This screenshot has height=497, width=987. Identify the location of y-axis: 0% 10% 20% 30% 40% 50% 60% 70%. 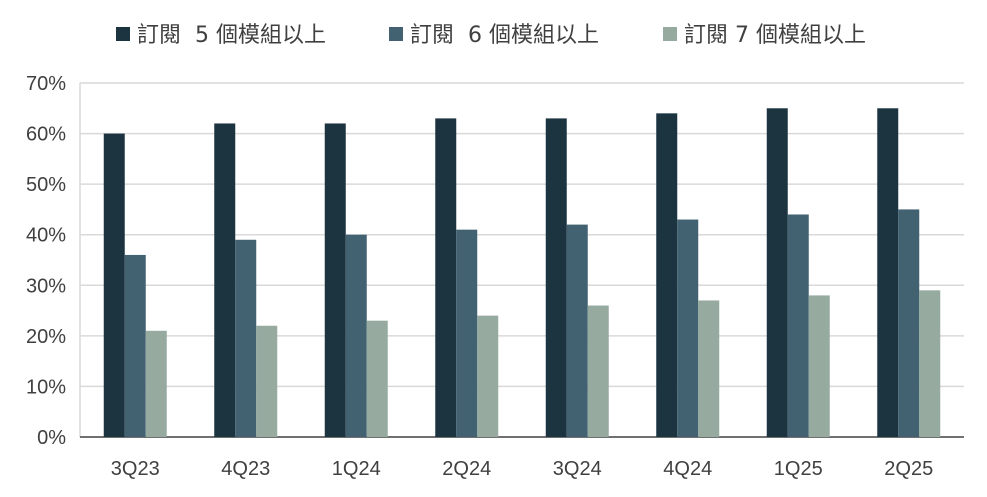
(46, 261).